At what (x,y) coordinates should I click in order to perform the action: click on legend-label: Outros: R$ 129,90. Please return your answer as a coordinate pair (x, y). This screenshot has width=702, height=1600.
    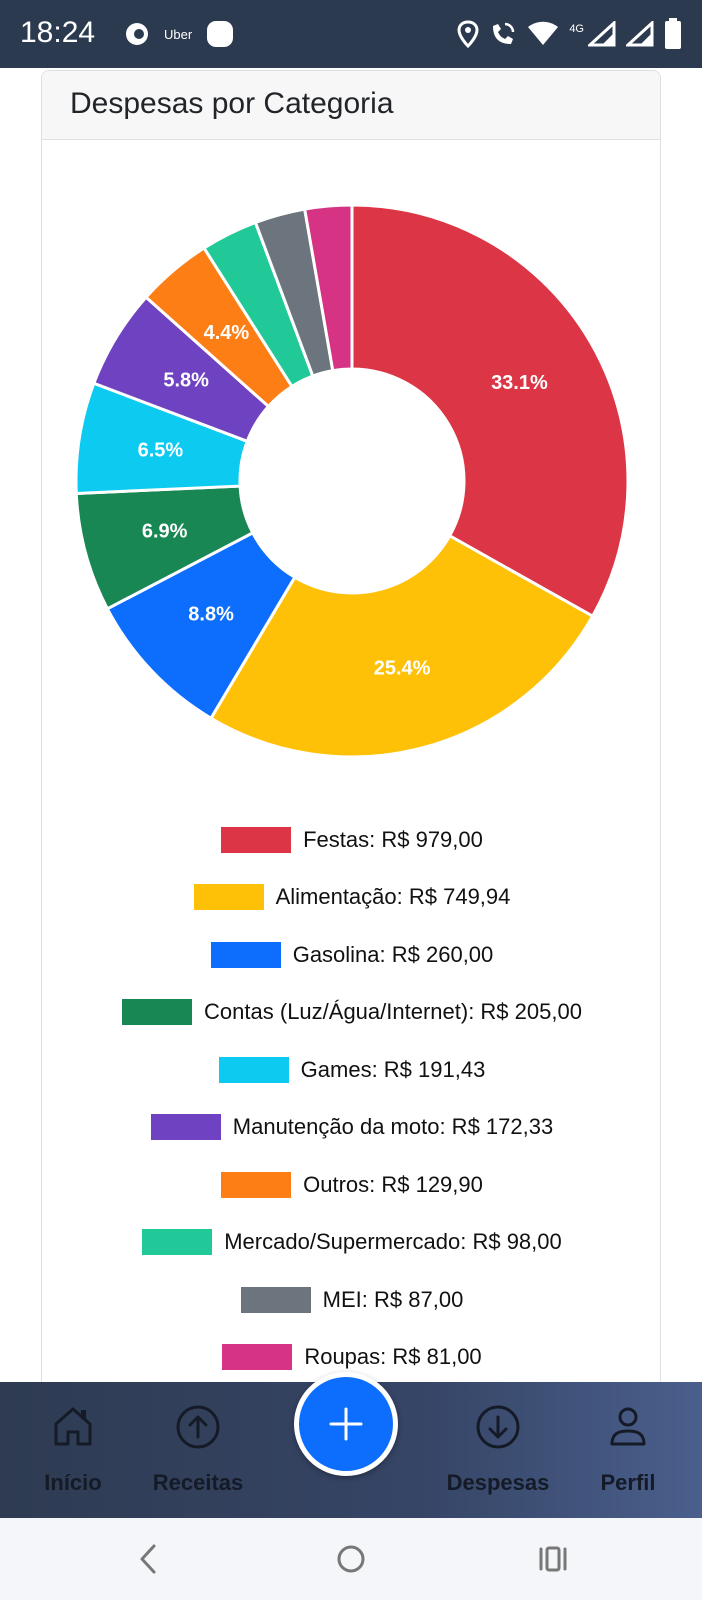
    Looking at the image, I should click on (393, 1184).